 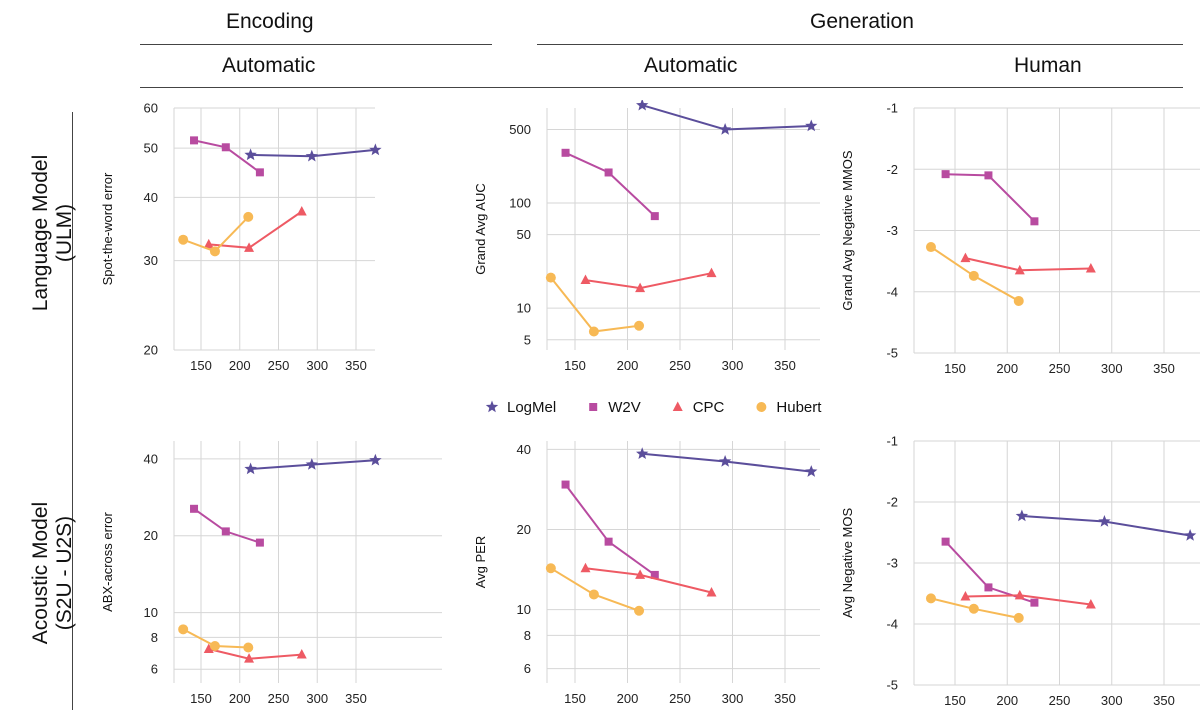 What do you see at coordinates (151, 350) in the screenshot?
I see `y-tick-label: 20` at bounding box center [151, 350].